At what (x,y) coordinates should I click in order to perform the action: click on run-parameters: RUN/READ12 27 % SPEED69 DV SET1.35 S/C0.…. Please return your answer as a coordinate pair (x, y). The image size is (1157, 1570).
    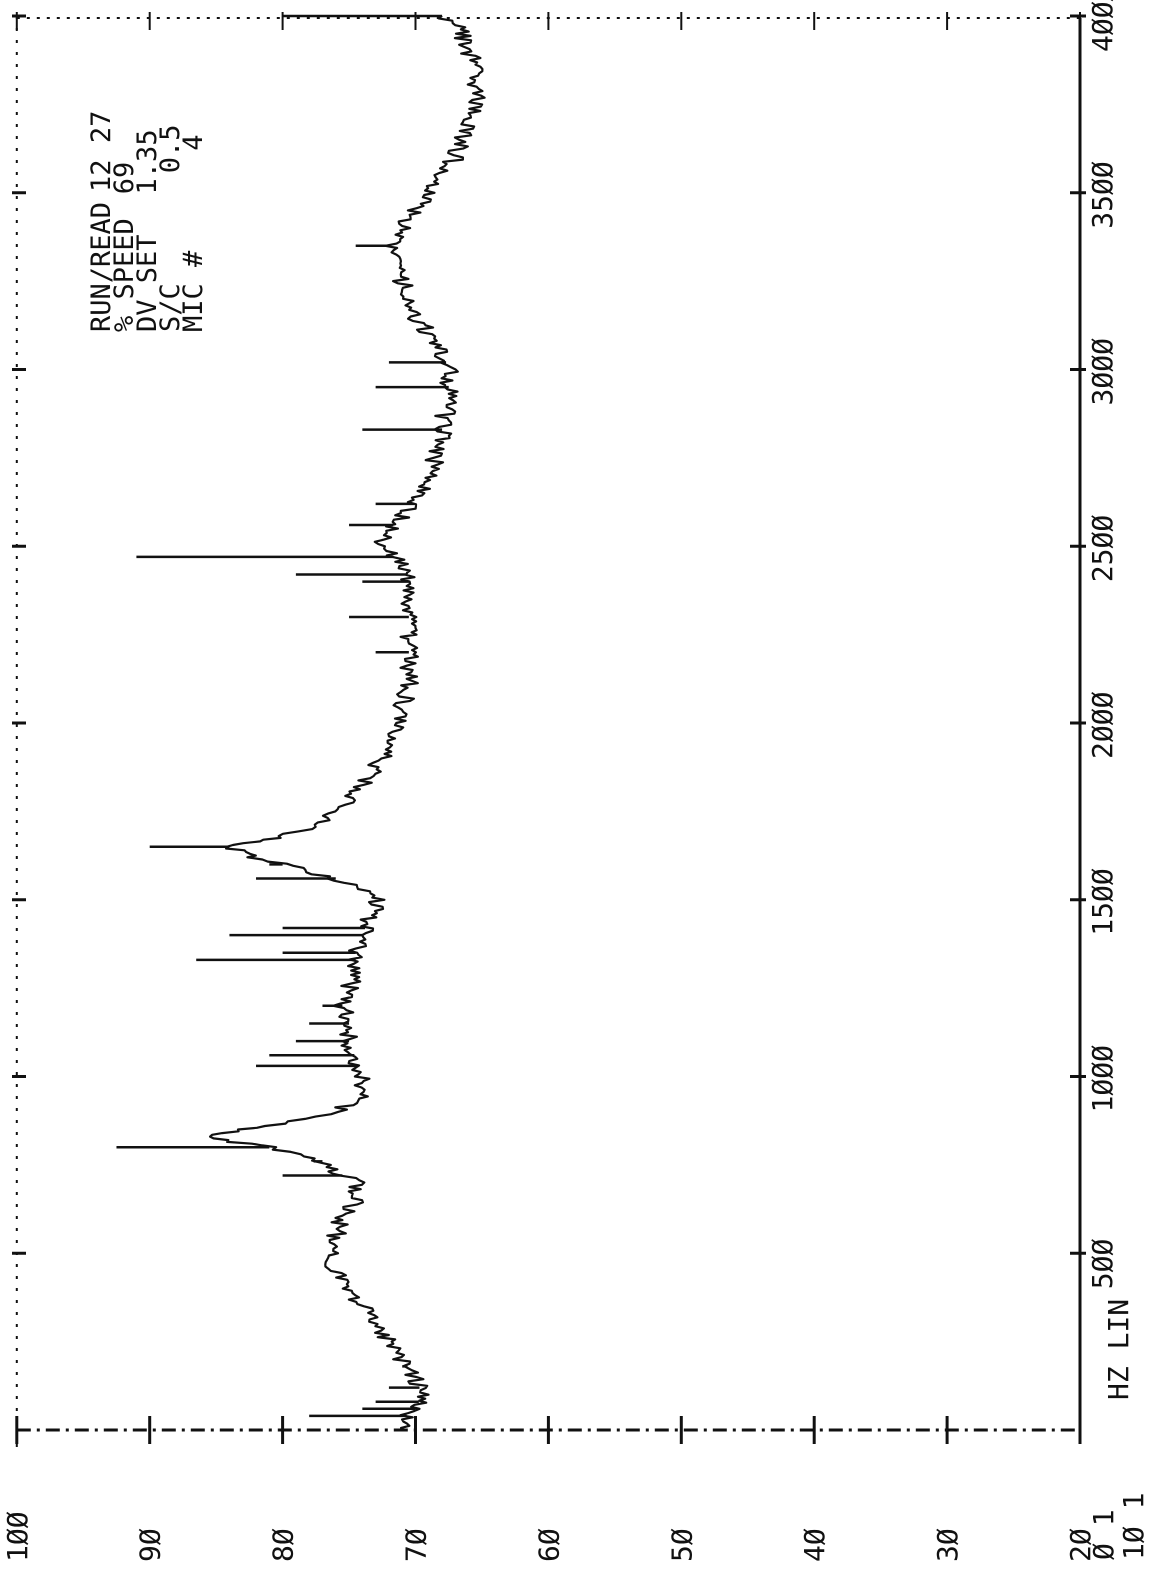
    Looking at the image, I should click on (147, 221).